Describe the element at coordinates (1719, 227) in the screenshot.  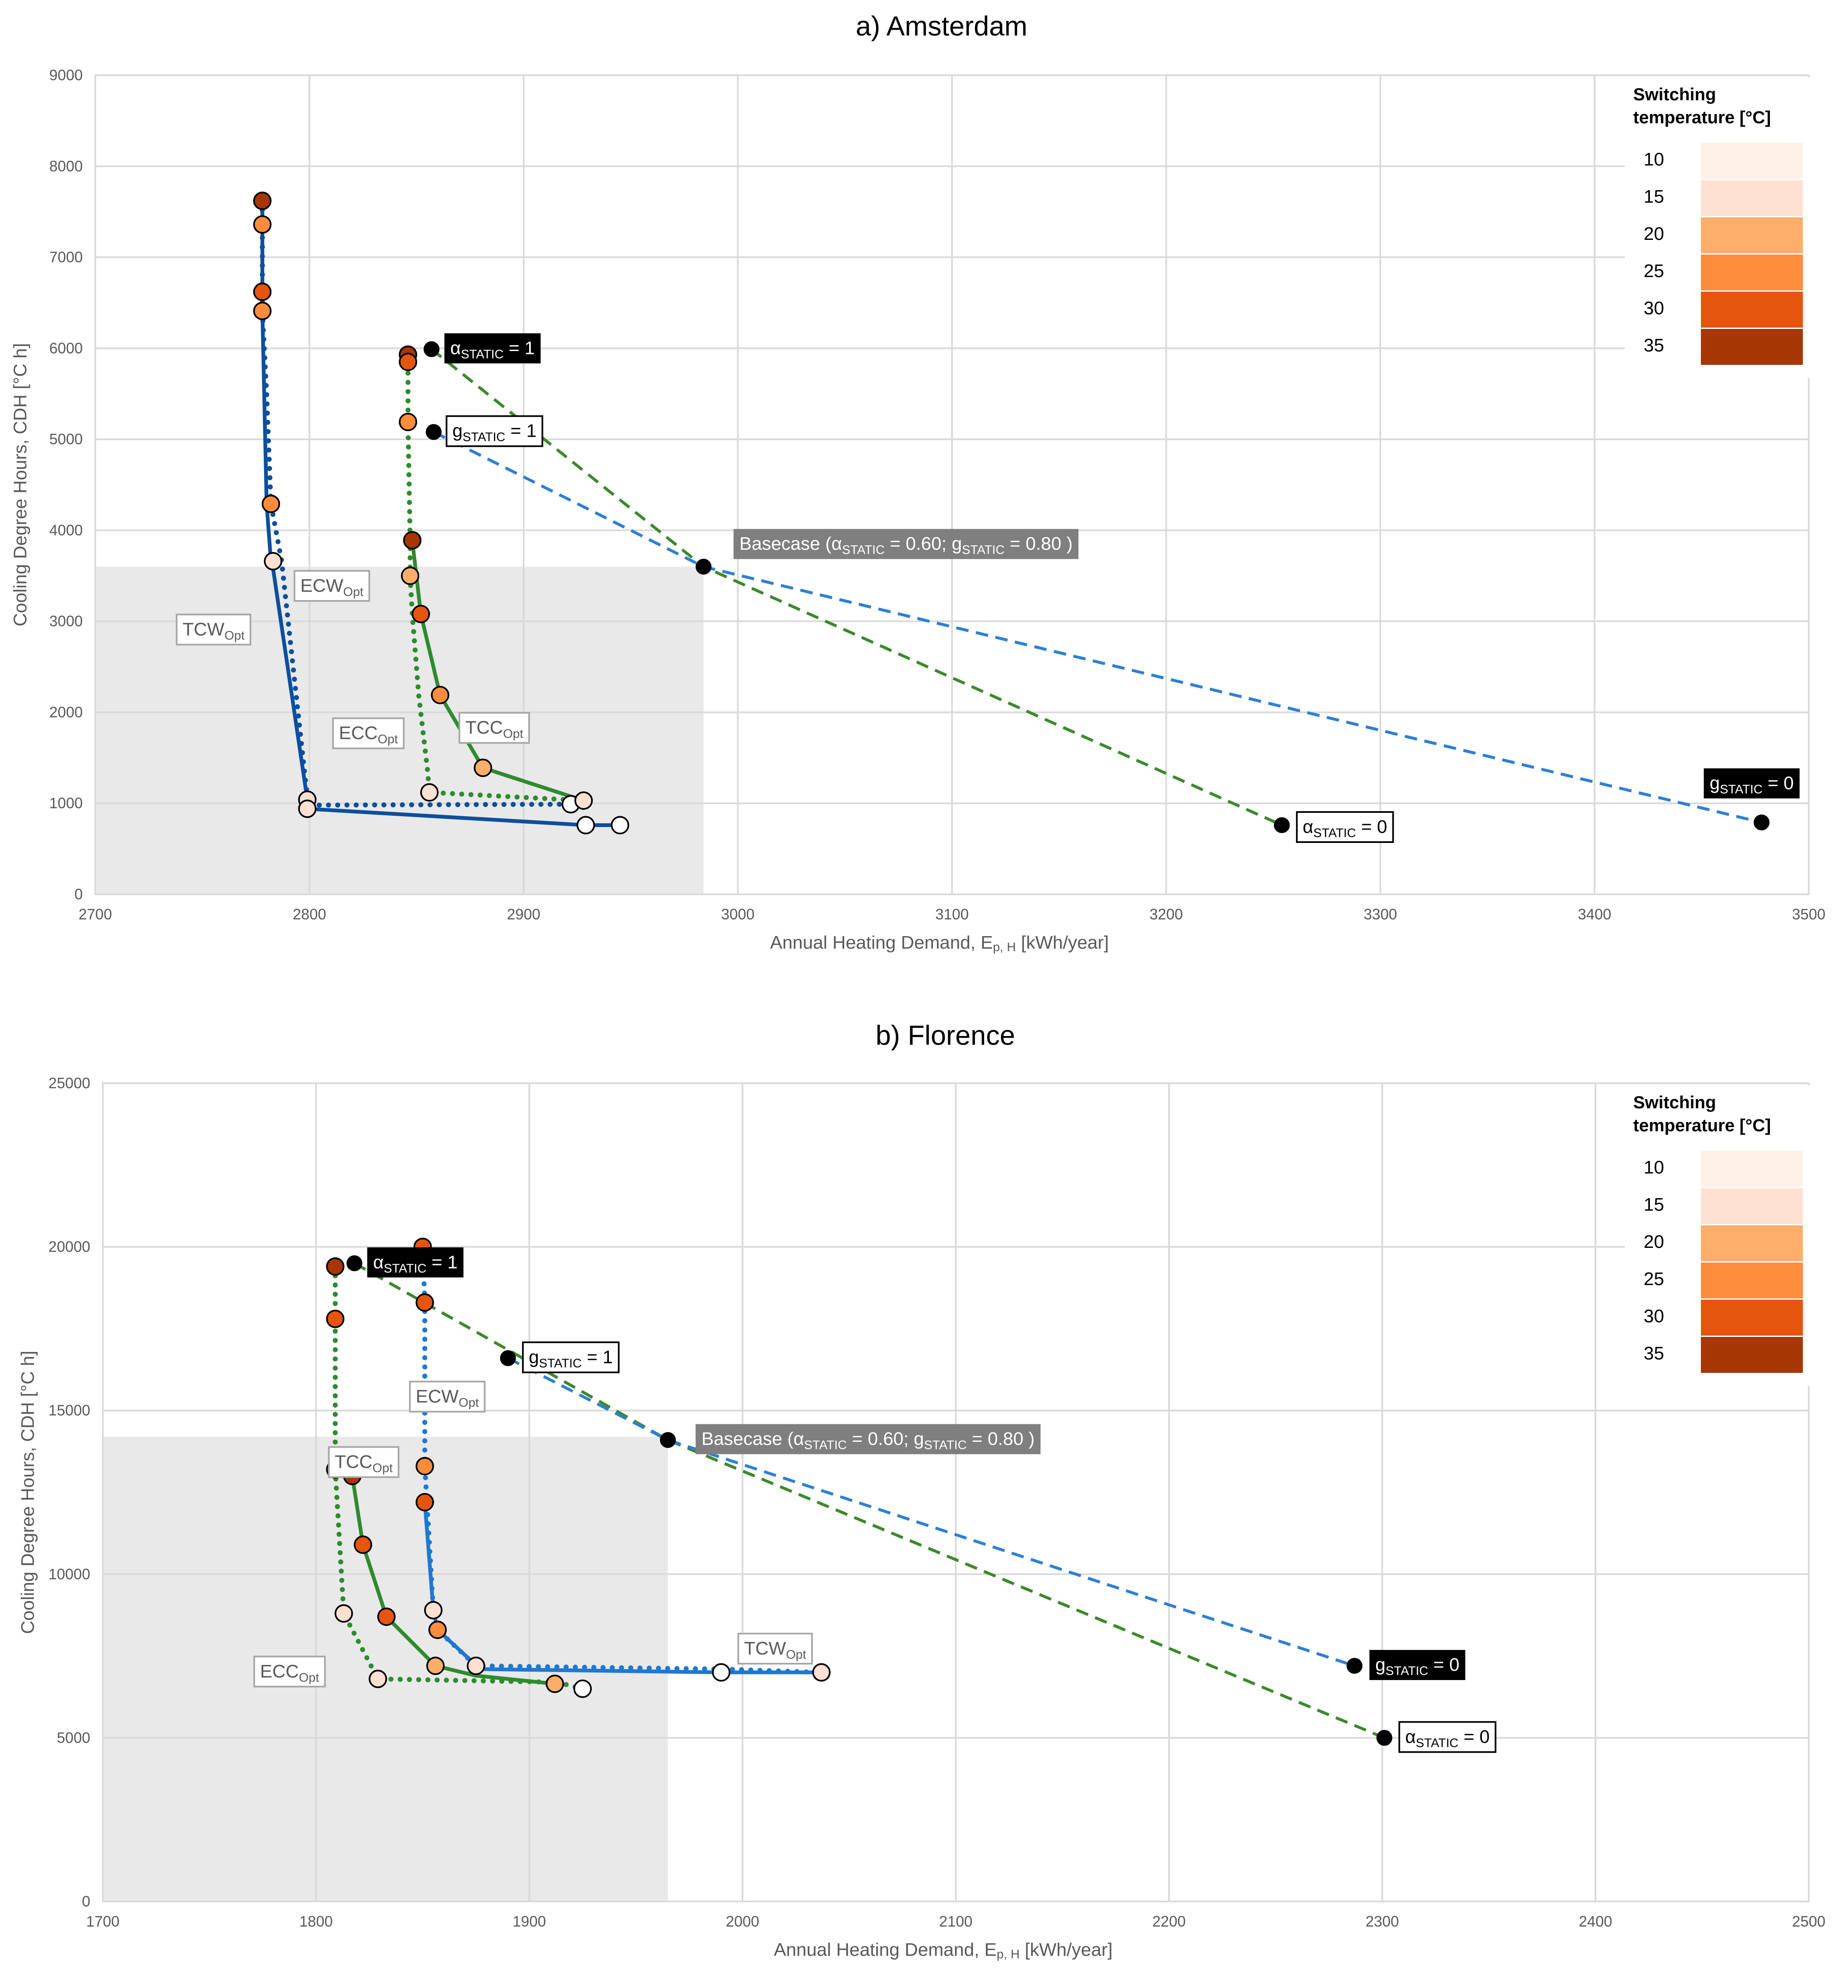
I see `legend: Switching temperature [°C] 10 15 20 25 30 35` at that location.